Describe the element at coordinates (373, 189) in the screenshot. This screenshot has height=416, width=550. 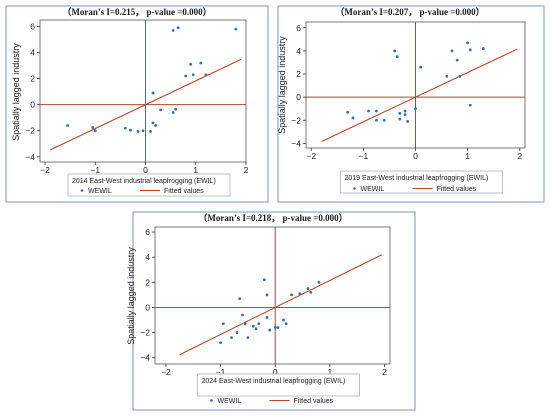
I see `legend-label-wewil: WEWIL` at that location.